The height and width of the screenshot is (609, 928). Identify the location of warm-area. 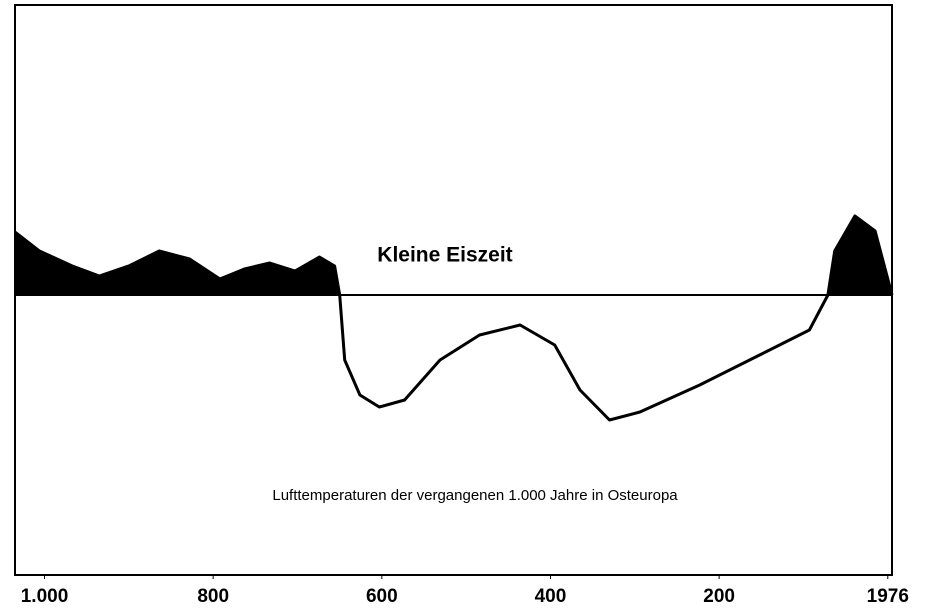
(453, 255).